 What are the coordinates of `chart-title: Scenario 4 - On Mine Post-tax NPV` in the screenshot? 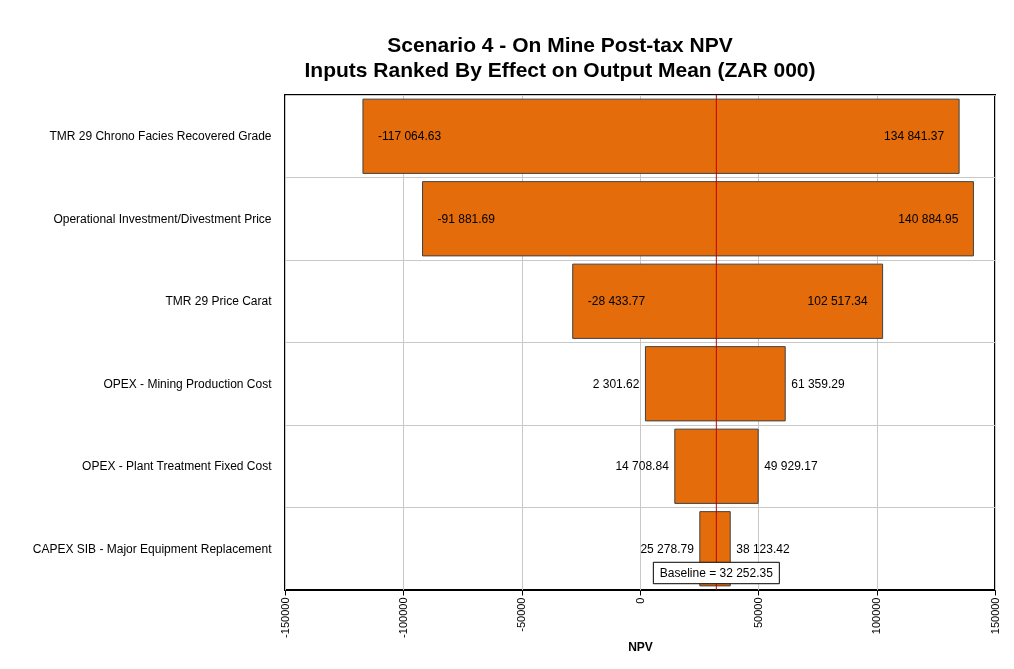 It's located at (560, 44).